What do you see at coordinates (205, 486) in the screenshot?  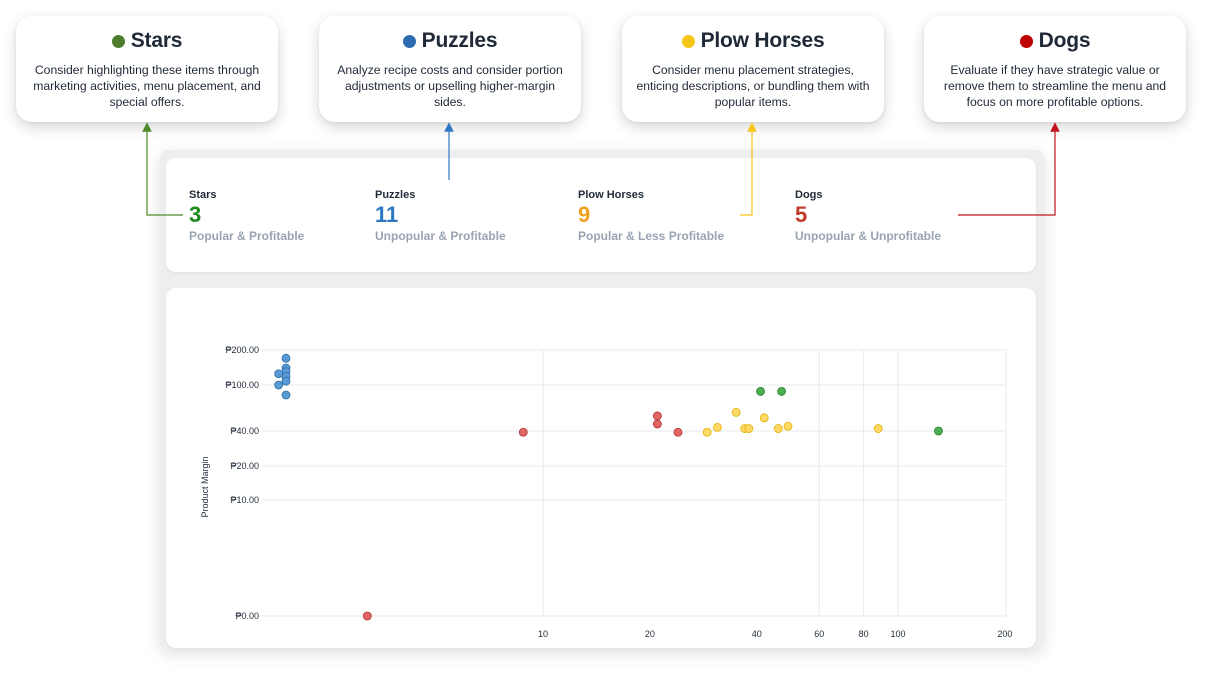 I see `y-axis-title: Product Margin` at bounding box center [205, 486].